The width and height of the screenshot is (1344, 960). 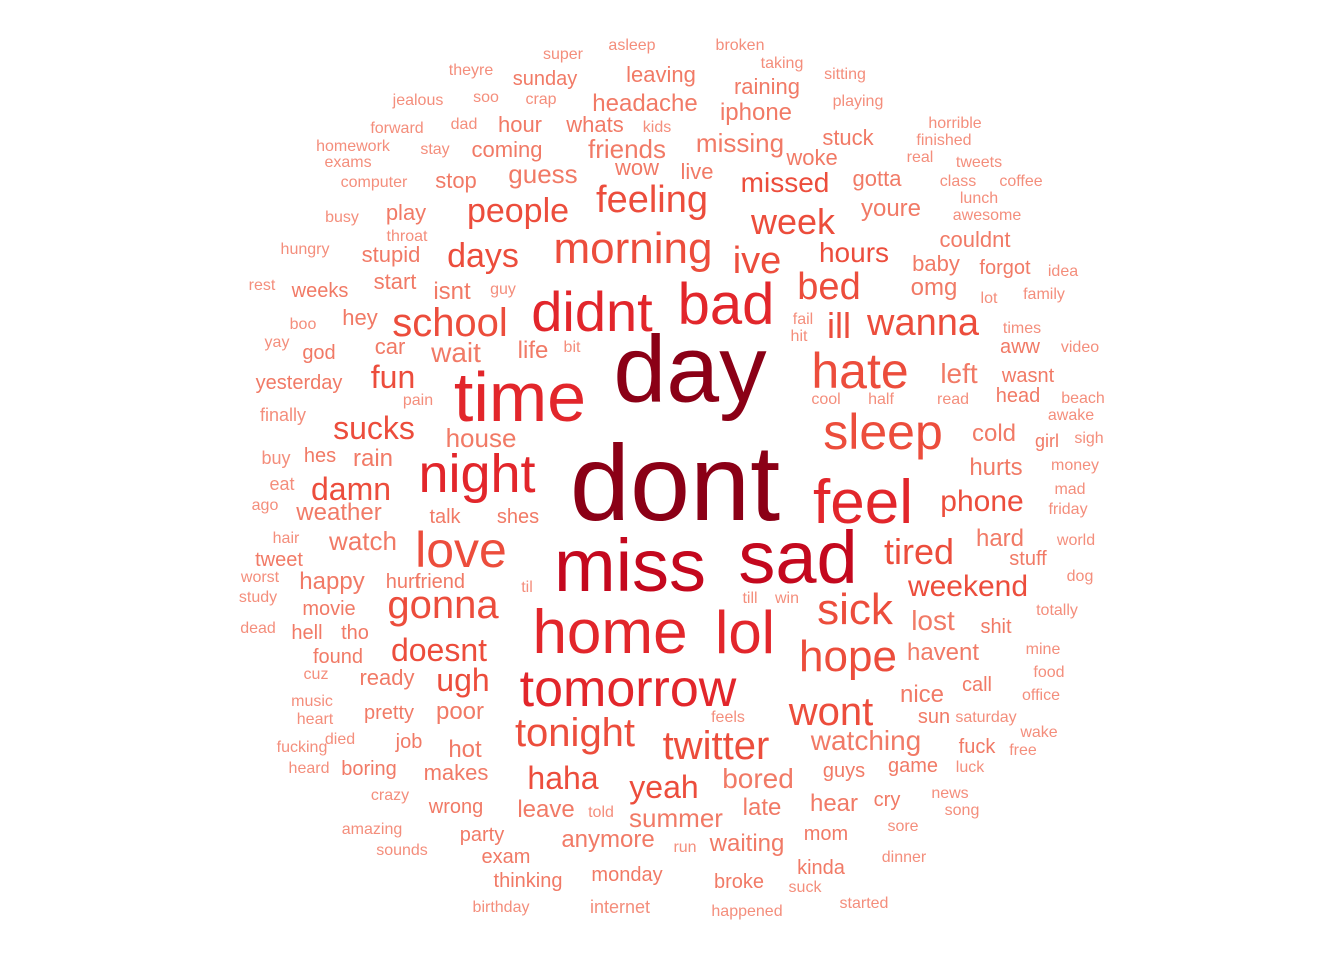 What do you see at coordinates (762, 807) in the screenshot?
I see `cloud-word: late` at bounding box center [762, 807].